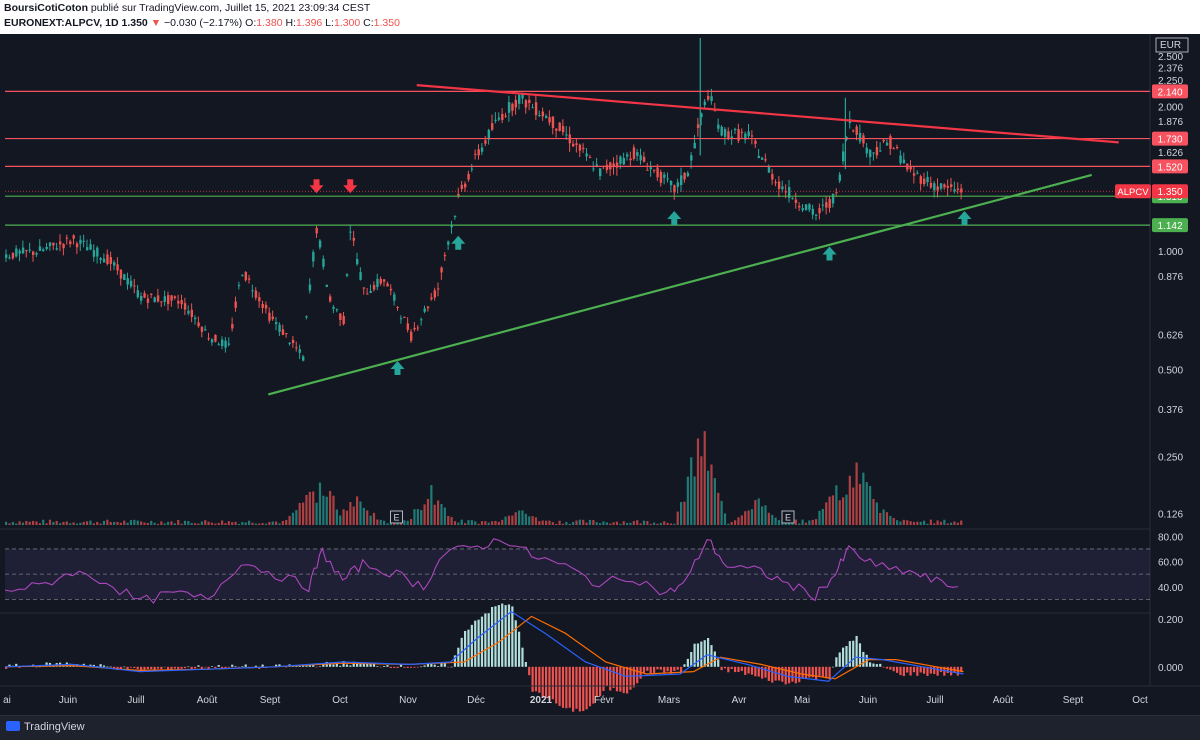 The width and height of the screenshot is (1200, 740). I want to click on currency-box, so click(1172, 45).